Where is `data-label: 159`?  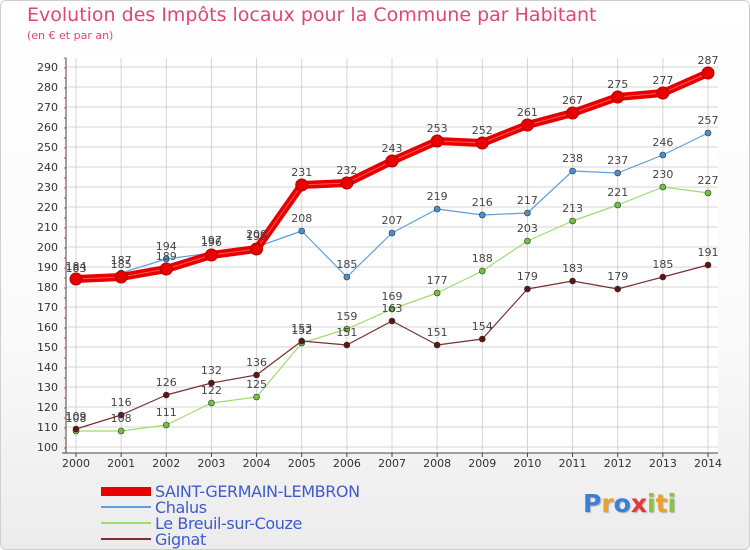
data-label: 159 is located at coordinates (346, 316).